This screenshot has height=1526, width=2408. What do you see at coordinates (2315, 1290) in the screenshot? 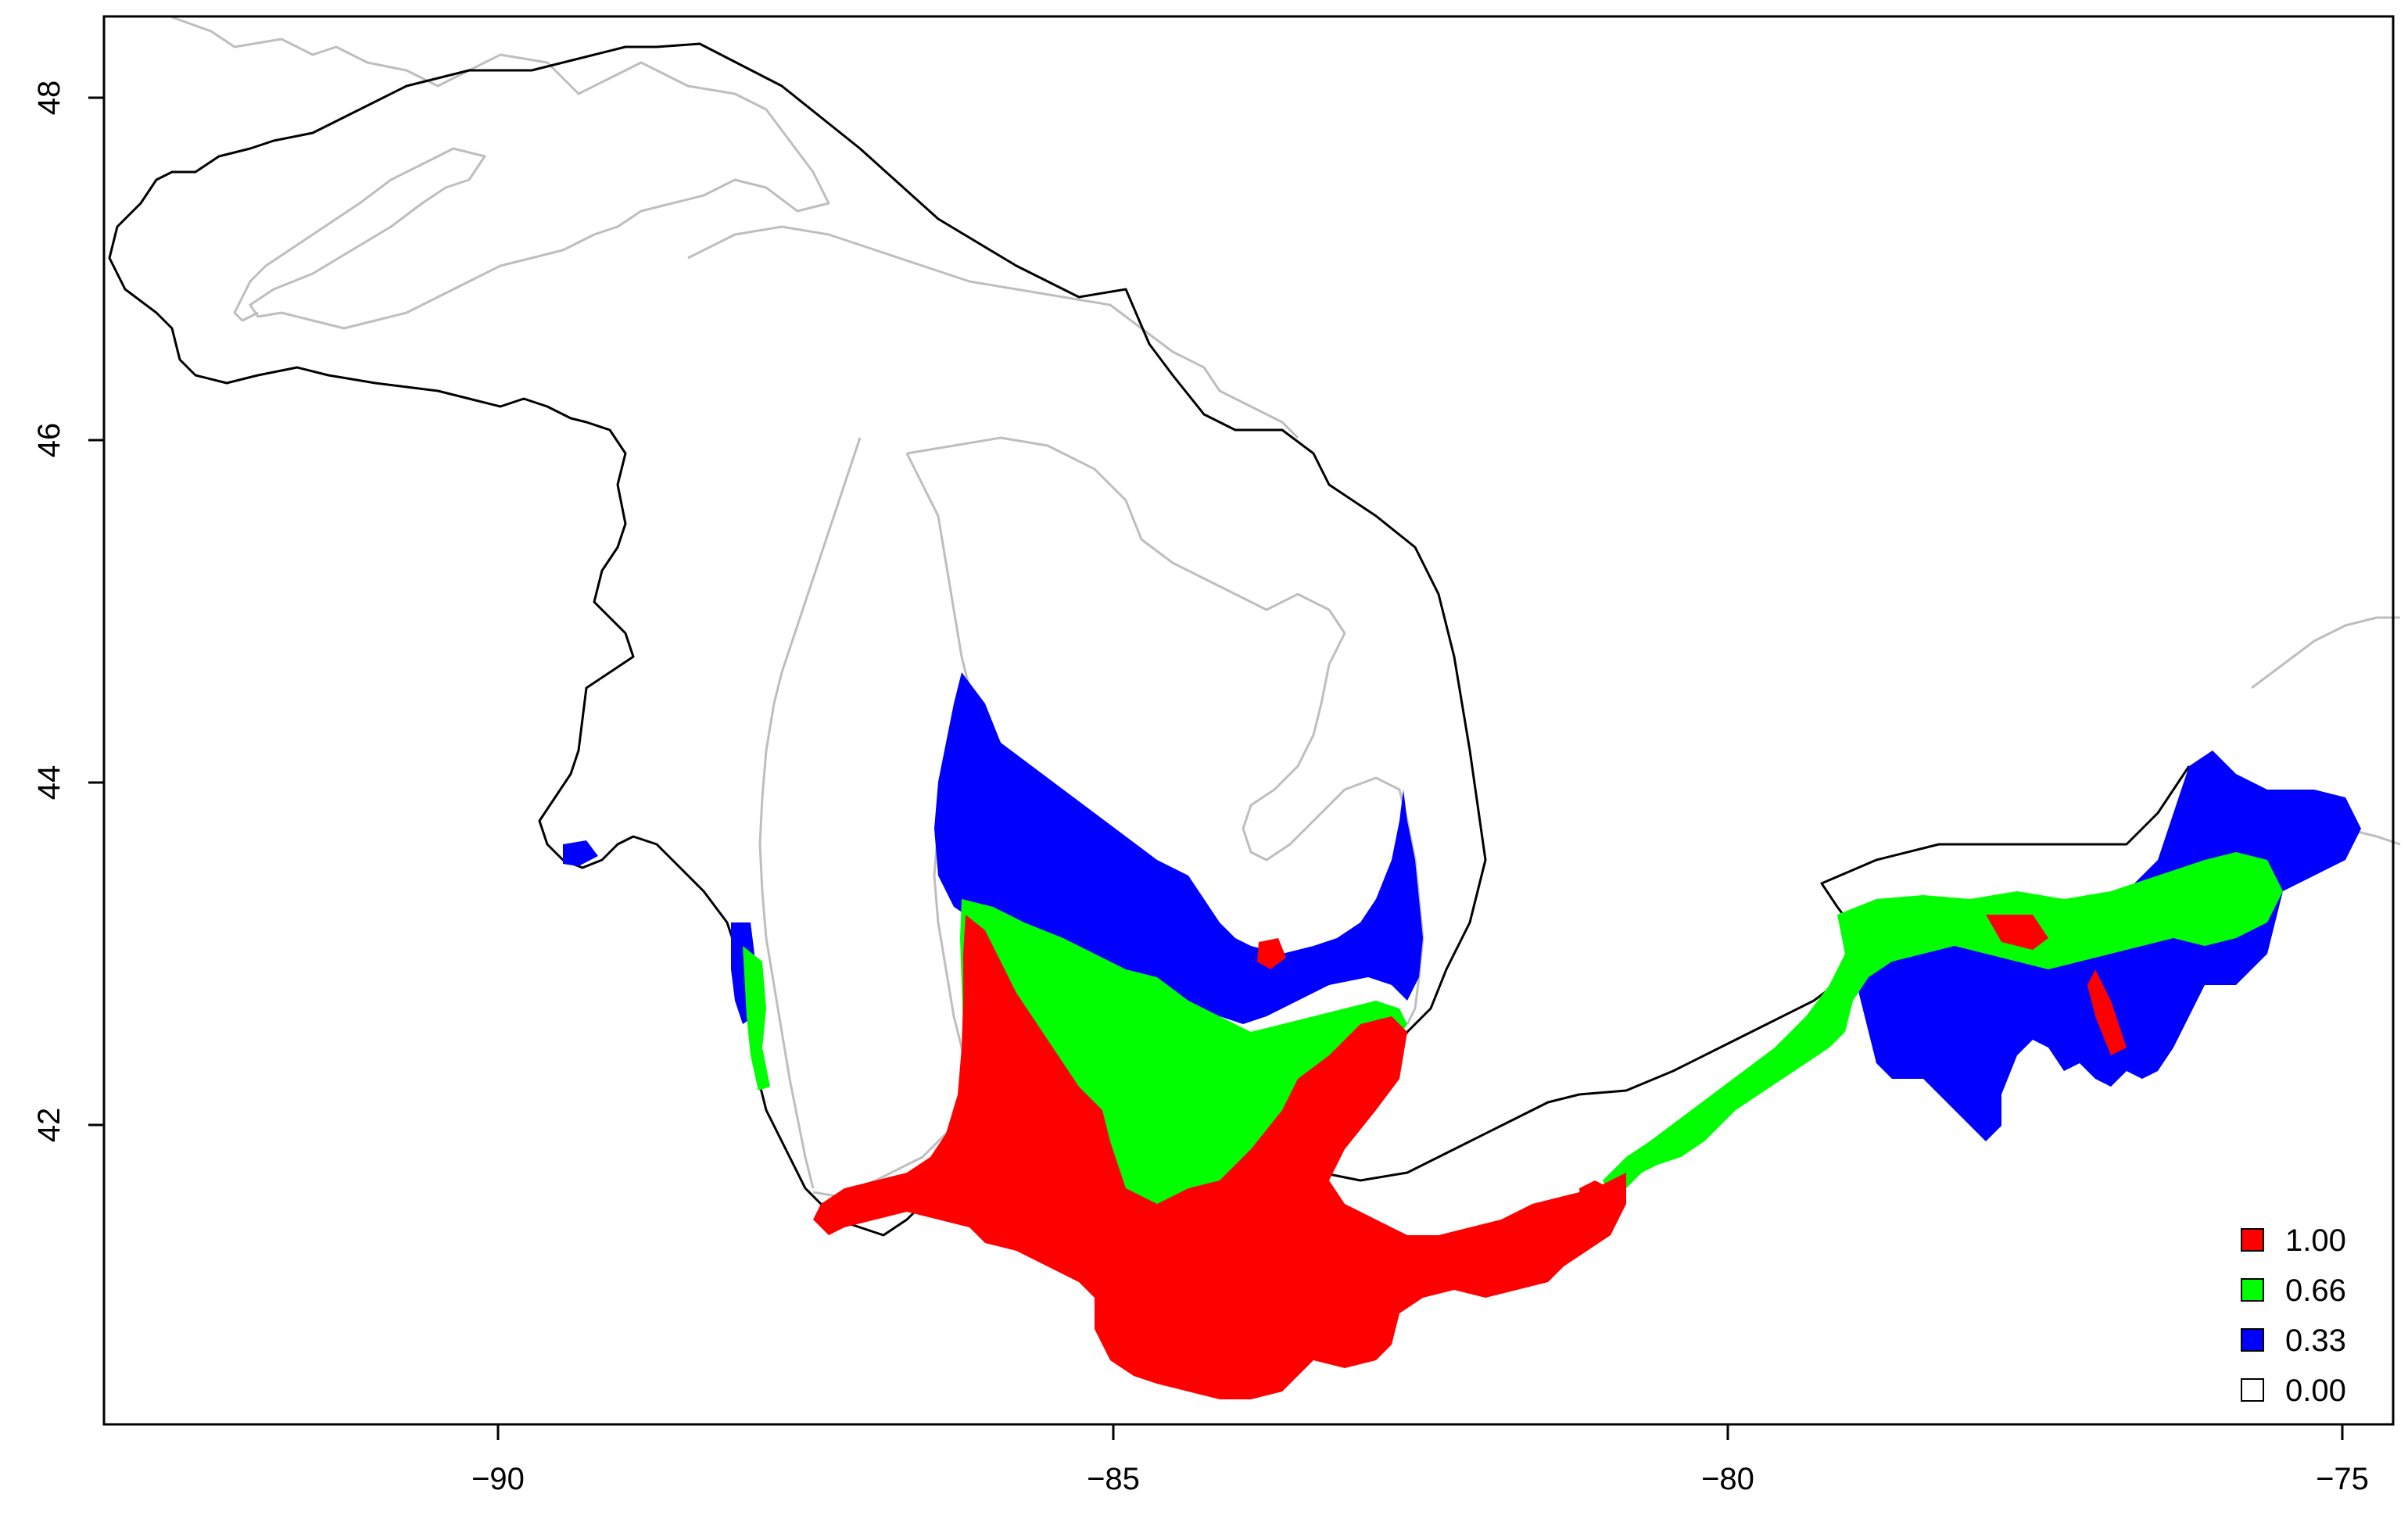
I see `legend-label-0-66: 0.66` at bounding box center [2315, 1290].